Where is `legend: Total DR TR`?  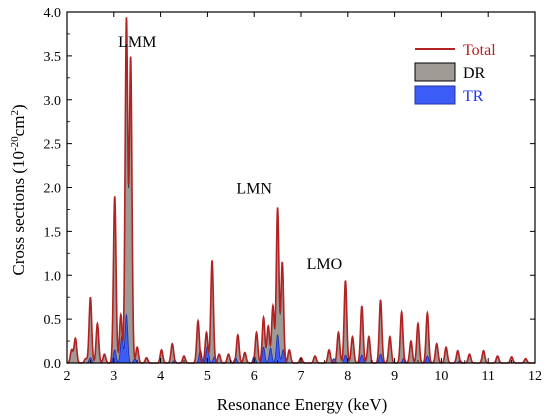 legend: Total DR TR is located at coordinates (455, 73).